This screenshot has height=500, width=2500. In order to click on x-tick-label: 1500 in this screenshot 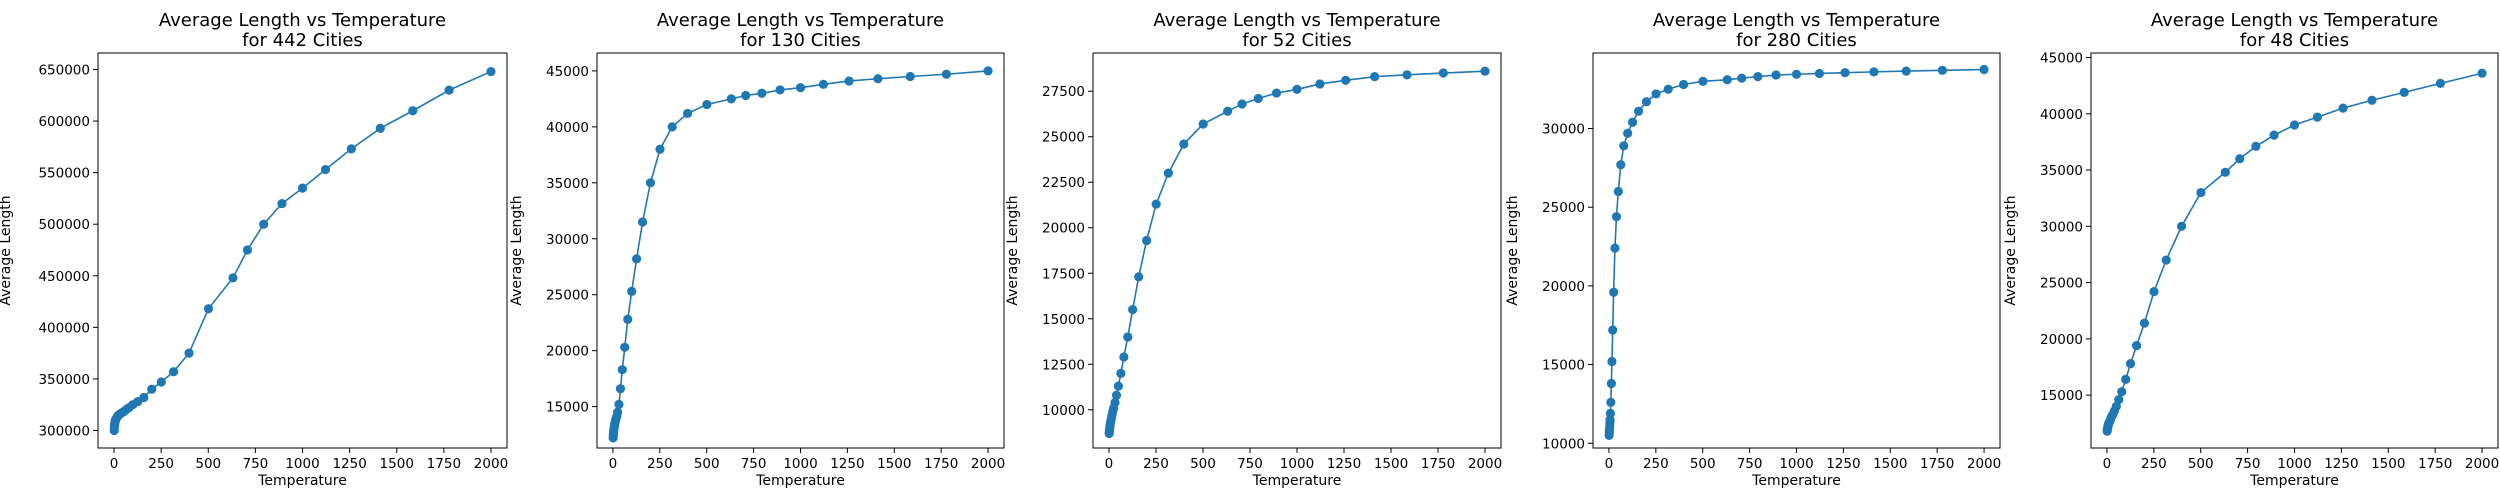, I will do `click(894, 464)`.